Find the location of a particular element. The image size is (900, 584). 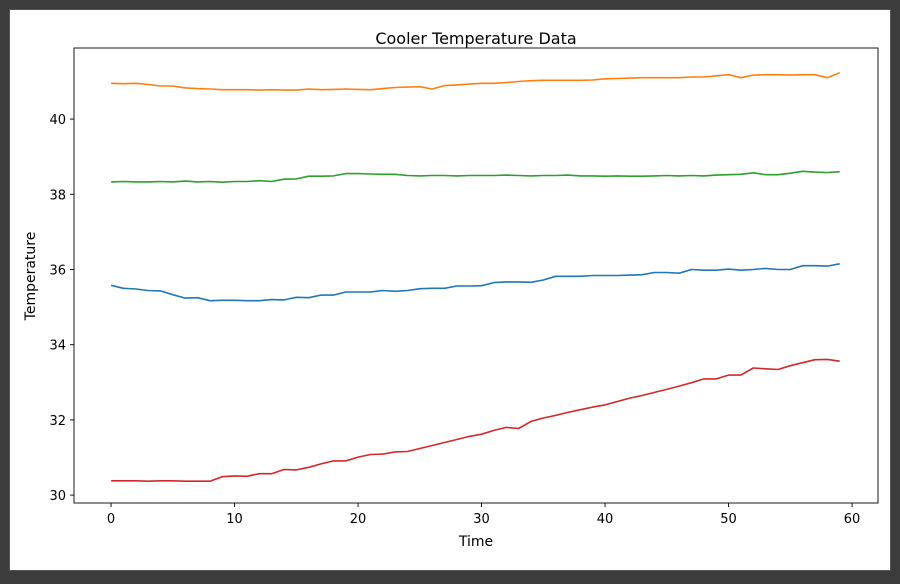

x-tick-label: 40 is located at coordinates (605, 519).